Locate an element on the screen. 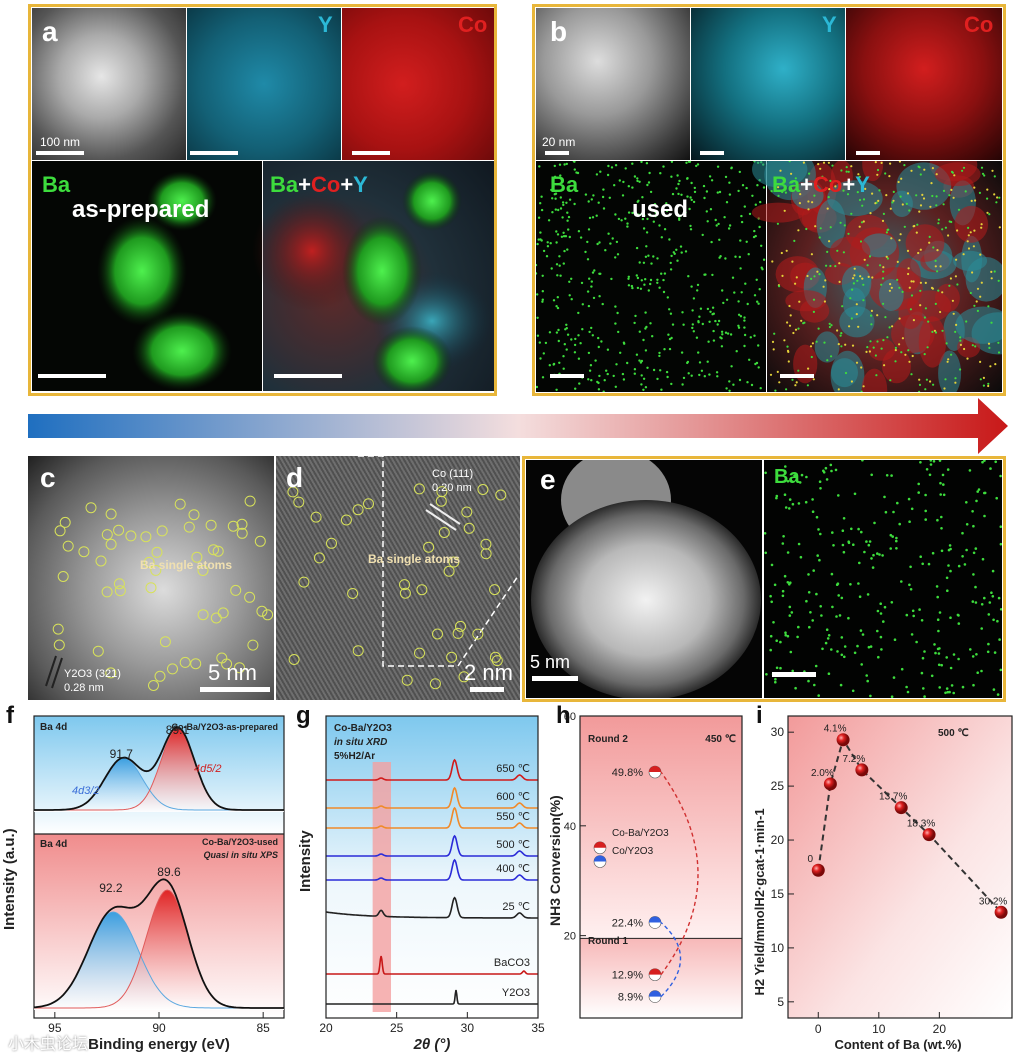 The width and height of the screenshot is (1021, 1055). panel-e-ba-label: Ba is located at coordinates (787, 477).